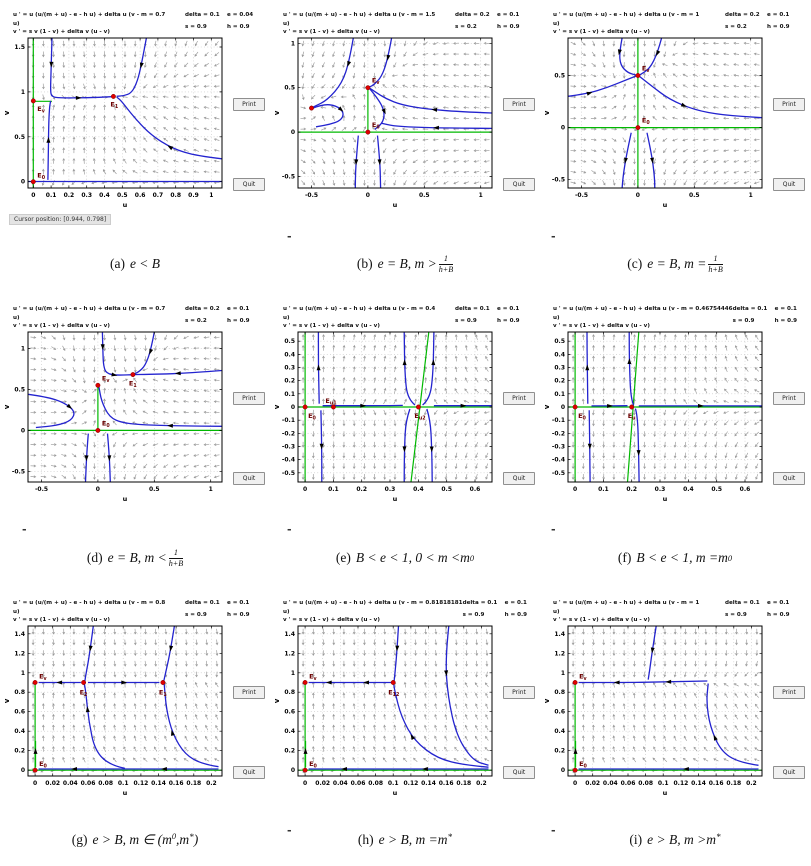  I want to click on parameter: s = 0.9, so click(473, 615).